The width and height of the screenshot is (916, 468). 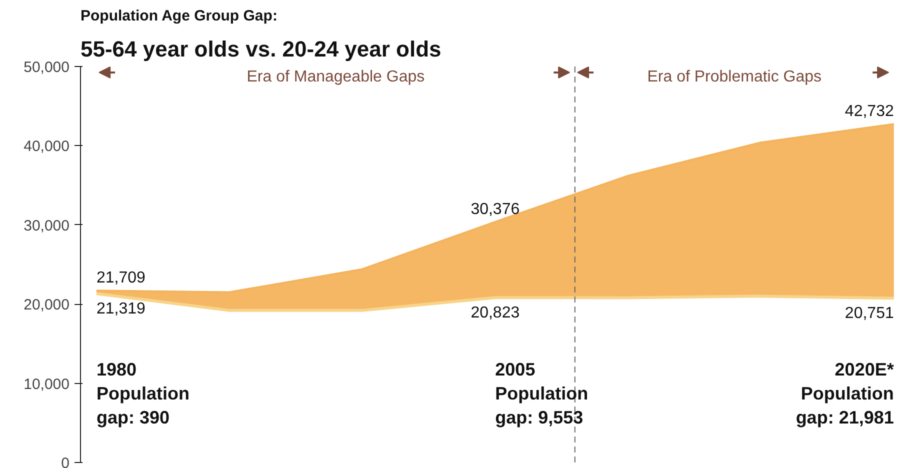 What do you see at coordinates (335, 77) in the screenshot?
I see `annotation: Era of Manageable Gaps` at bounding box center [335, 77].